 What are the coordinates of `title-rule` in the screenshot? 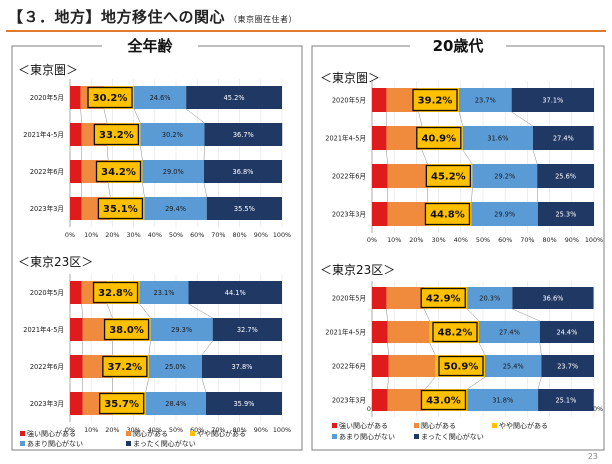 It's located at (306, 31).